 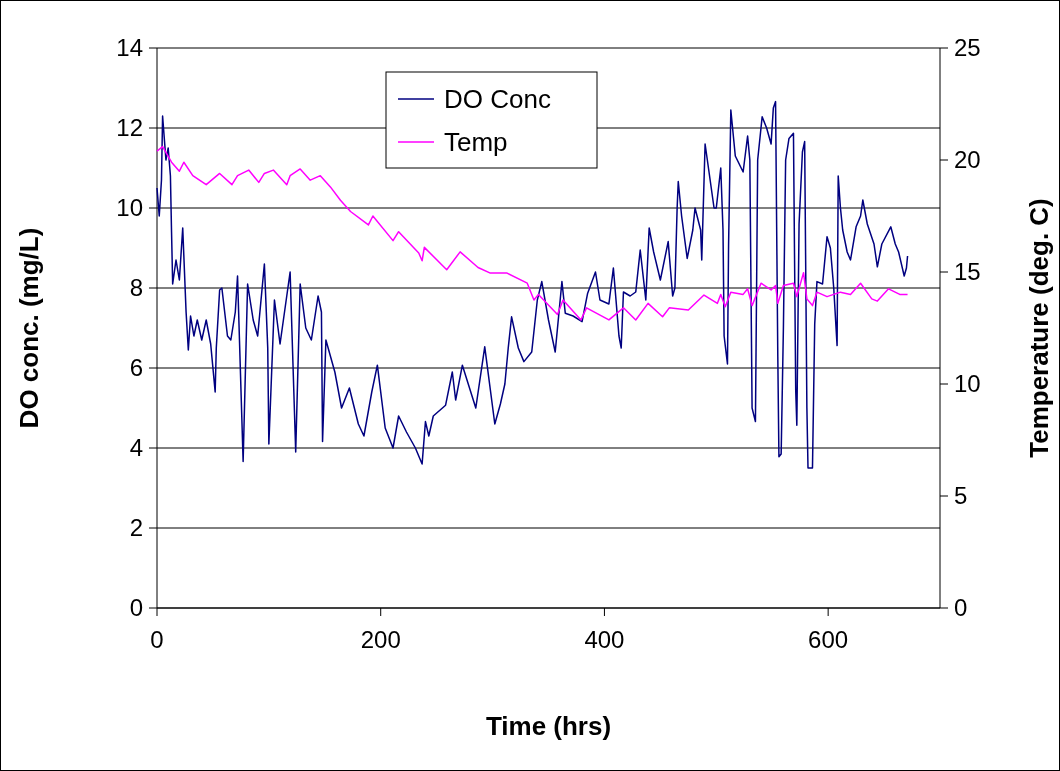 What do you see at coordinates (157, 639) in the screenshot?
I see `x-tick-label: 0` at bounding box center [157, 639].